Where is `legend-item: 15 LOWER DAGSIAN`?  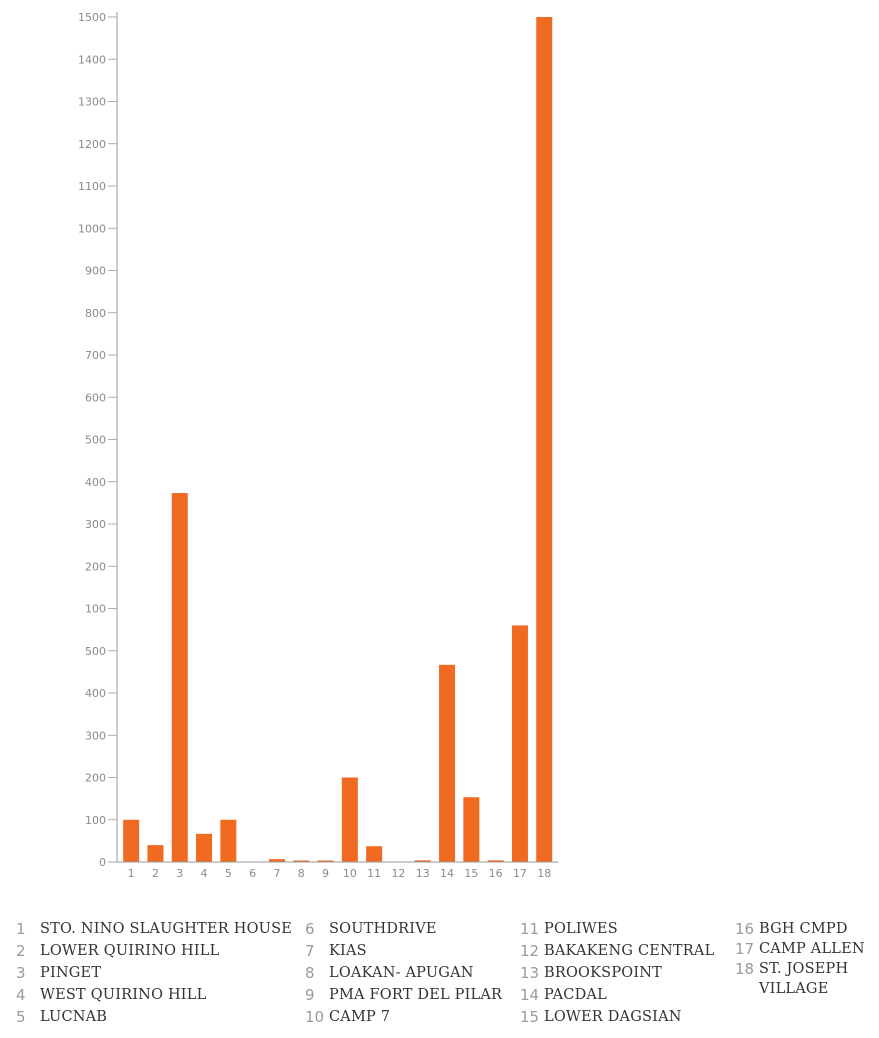 legend-item: 15 LOWER DAGSIAN is located at coordinates (617, 1018).